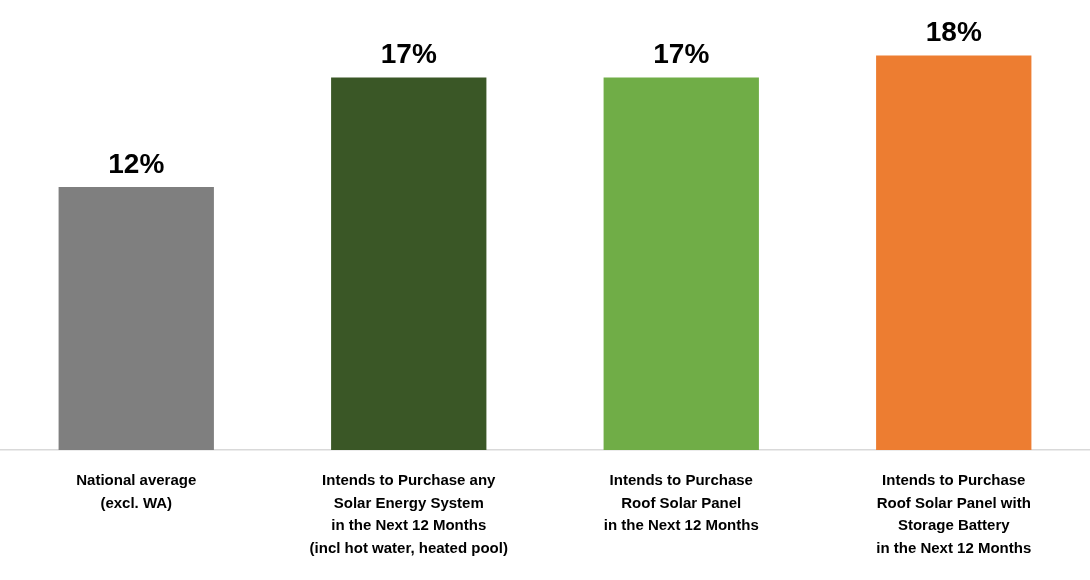  Describe the element at coordinates (136, 163) in the screenshot. I see `data-label: 12%` at that location.